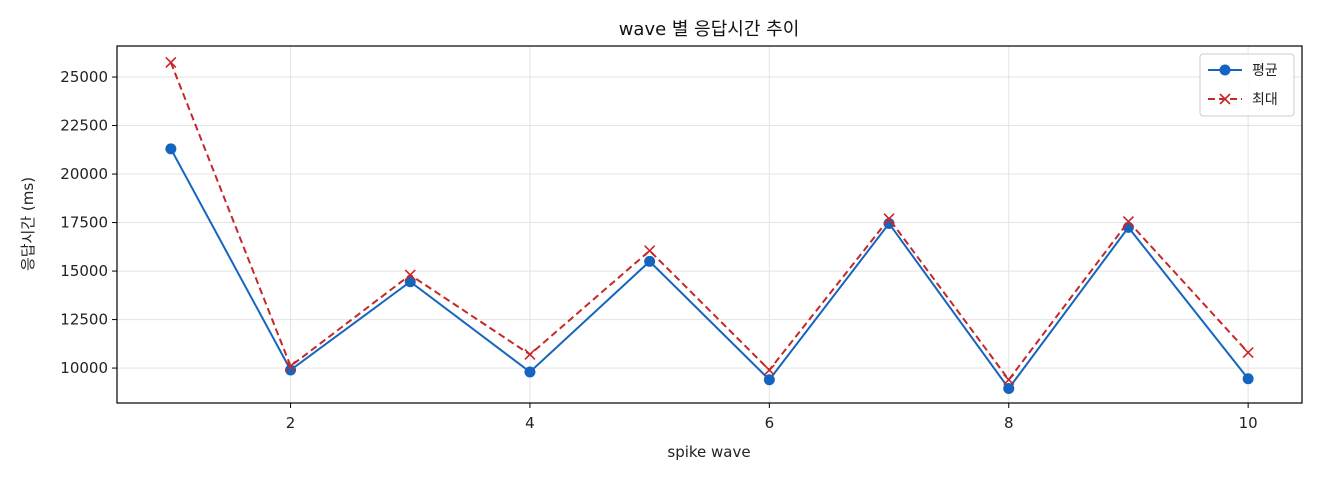 The image size is (1320, 480). Describe the element at coordinates (291, 423) in the screenshot. I see `x-tick-label: 2` at that location.